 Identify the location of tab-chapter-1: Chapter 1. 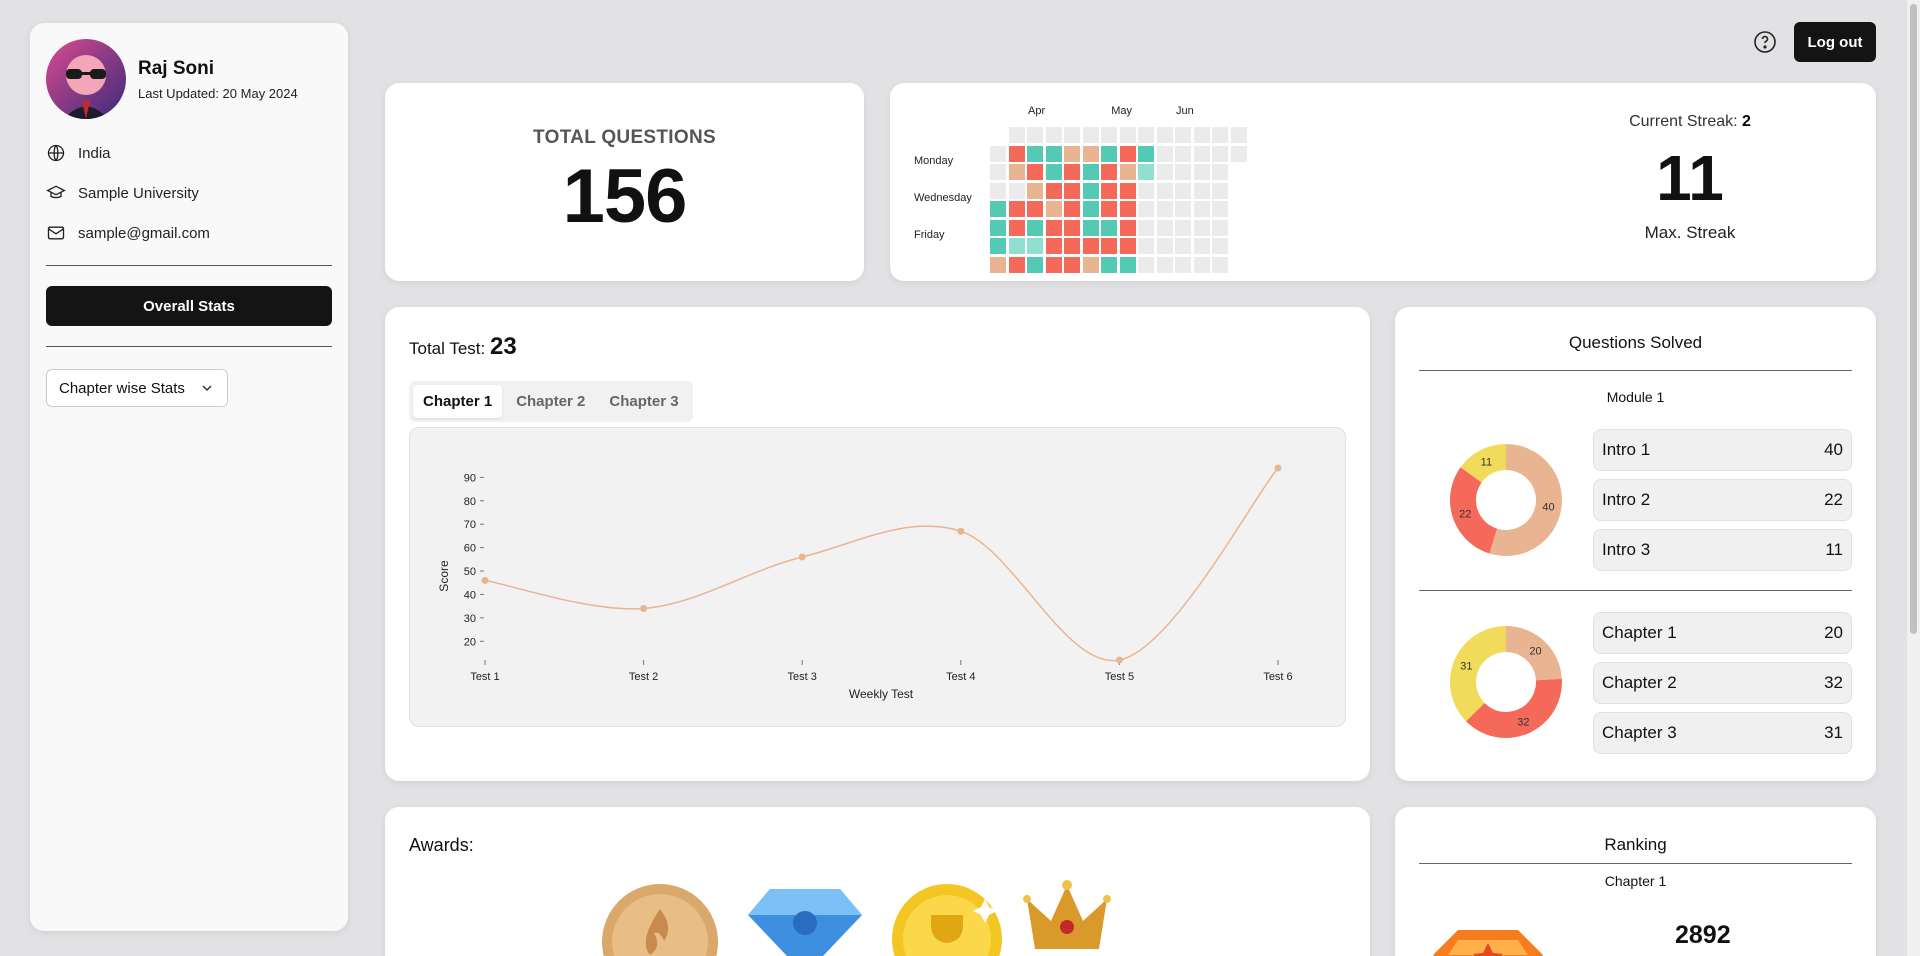
(458, 401).